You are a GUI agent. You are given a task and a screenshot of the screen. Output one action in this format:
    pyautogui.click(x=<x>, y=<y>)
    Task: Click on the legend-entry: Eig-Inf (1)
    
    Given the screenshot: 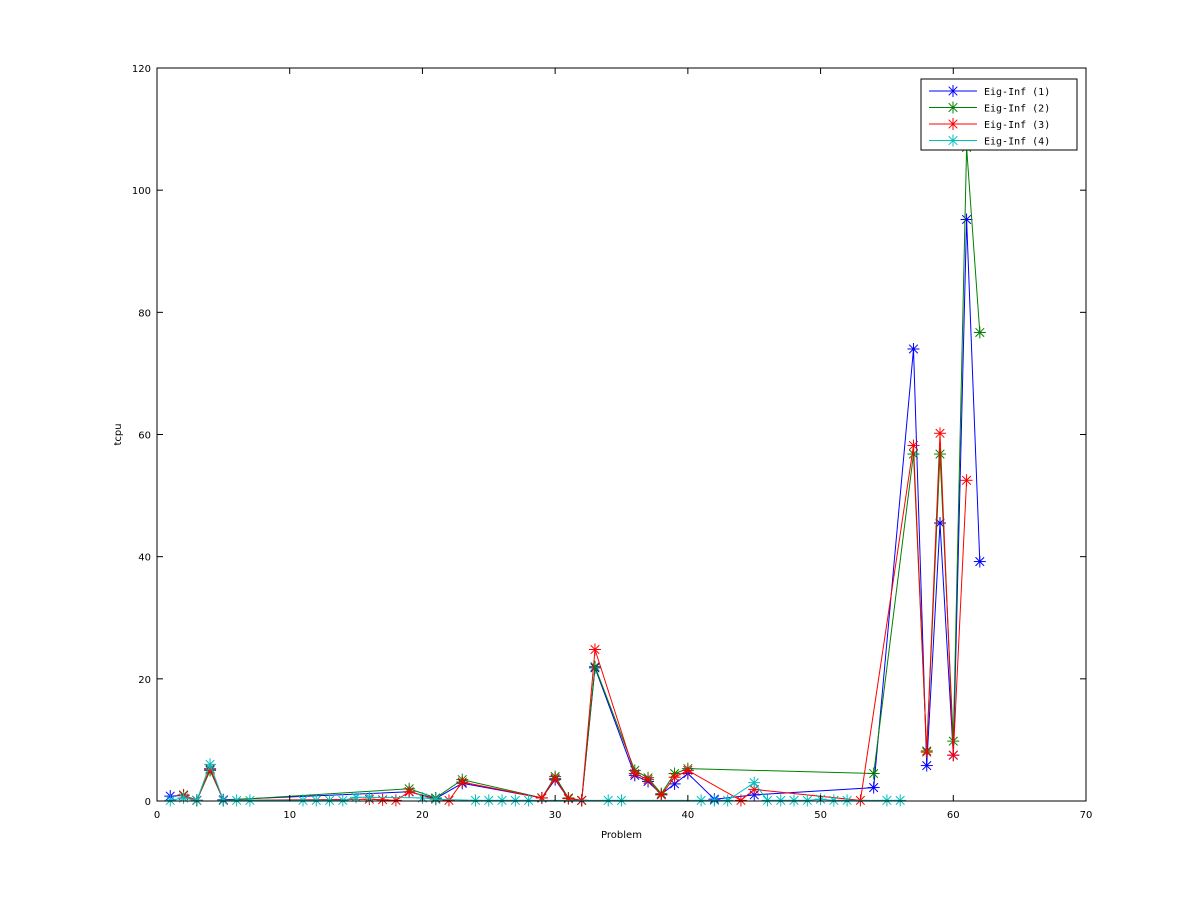 What is the action you would take?
    pyautogui.click(x=989, y=91)
    